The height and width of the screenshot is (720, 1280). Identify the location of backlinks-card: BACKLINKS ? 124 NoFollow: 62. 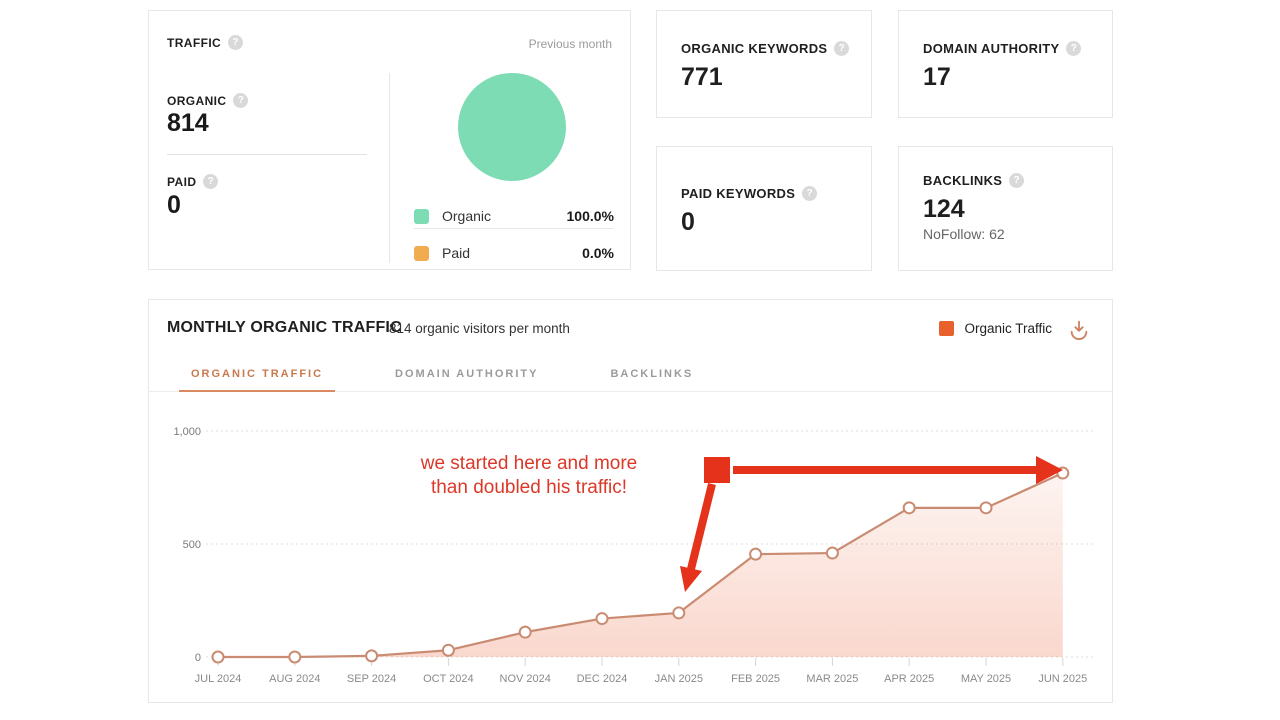
(1005, 208).